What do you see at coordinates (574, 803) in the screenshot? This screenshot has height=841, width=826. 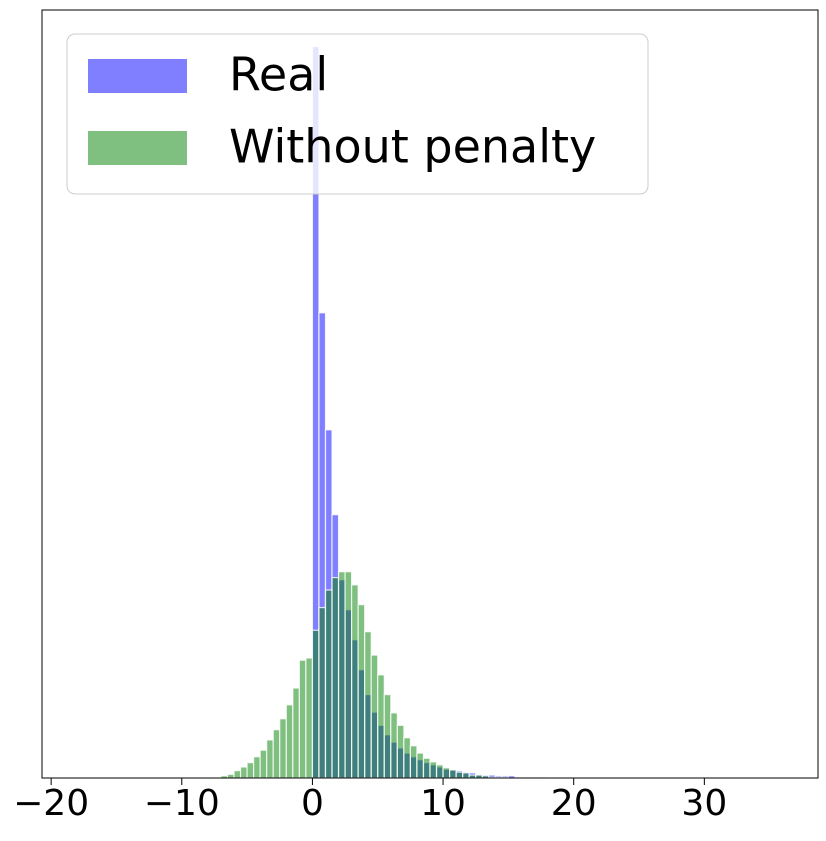 I see `x-tick-label: 20` at bounding box center [574, 803].